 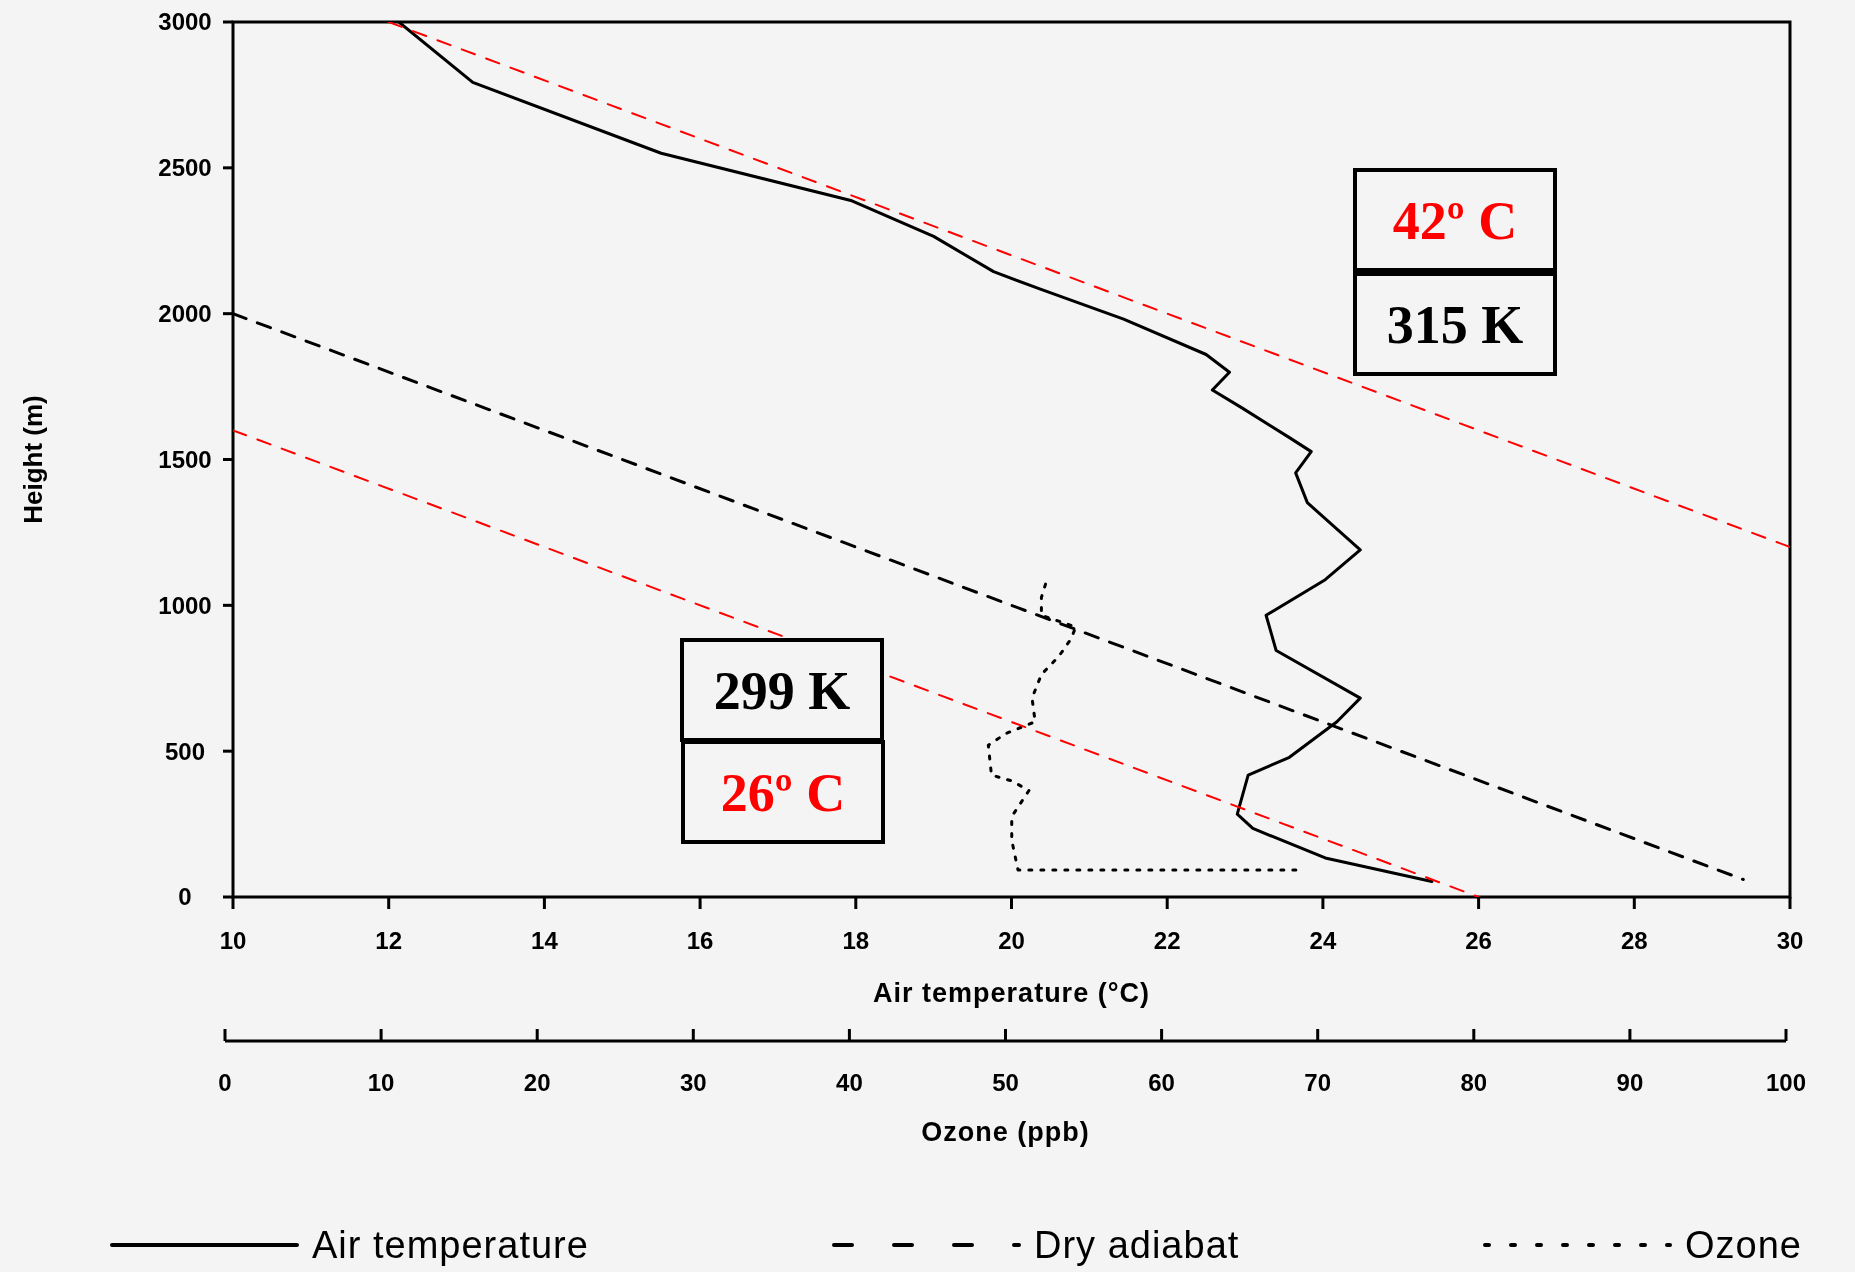 I want to click on x-tick-label: 10, so click(x=233, y=940).